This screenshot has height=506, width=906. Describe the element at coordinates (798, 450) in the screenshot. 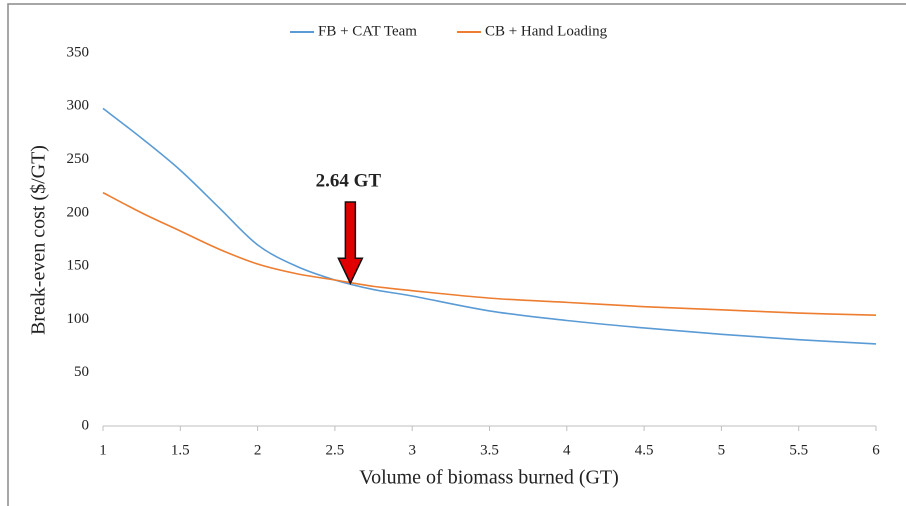

I see `x-tick-label: 5.5` at that location.